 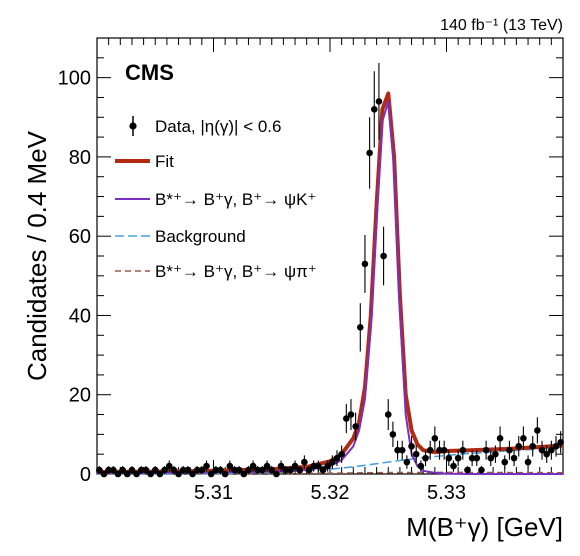 What do you see at coordinates (235, 199) in the screenshot?
I see `legend-label-signal: B*⁺→ B⁺γ, B⁺→ ψK⁺` at bounding box center [235, 199].